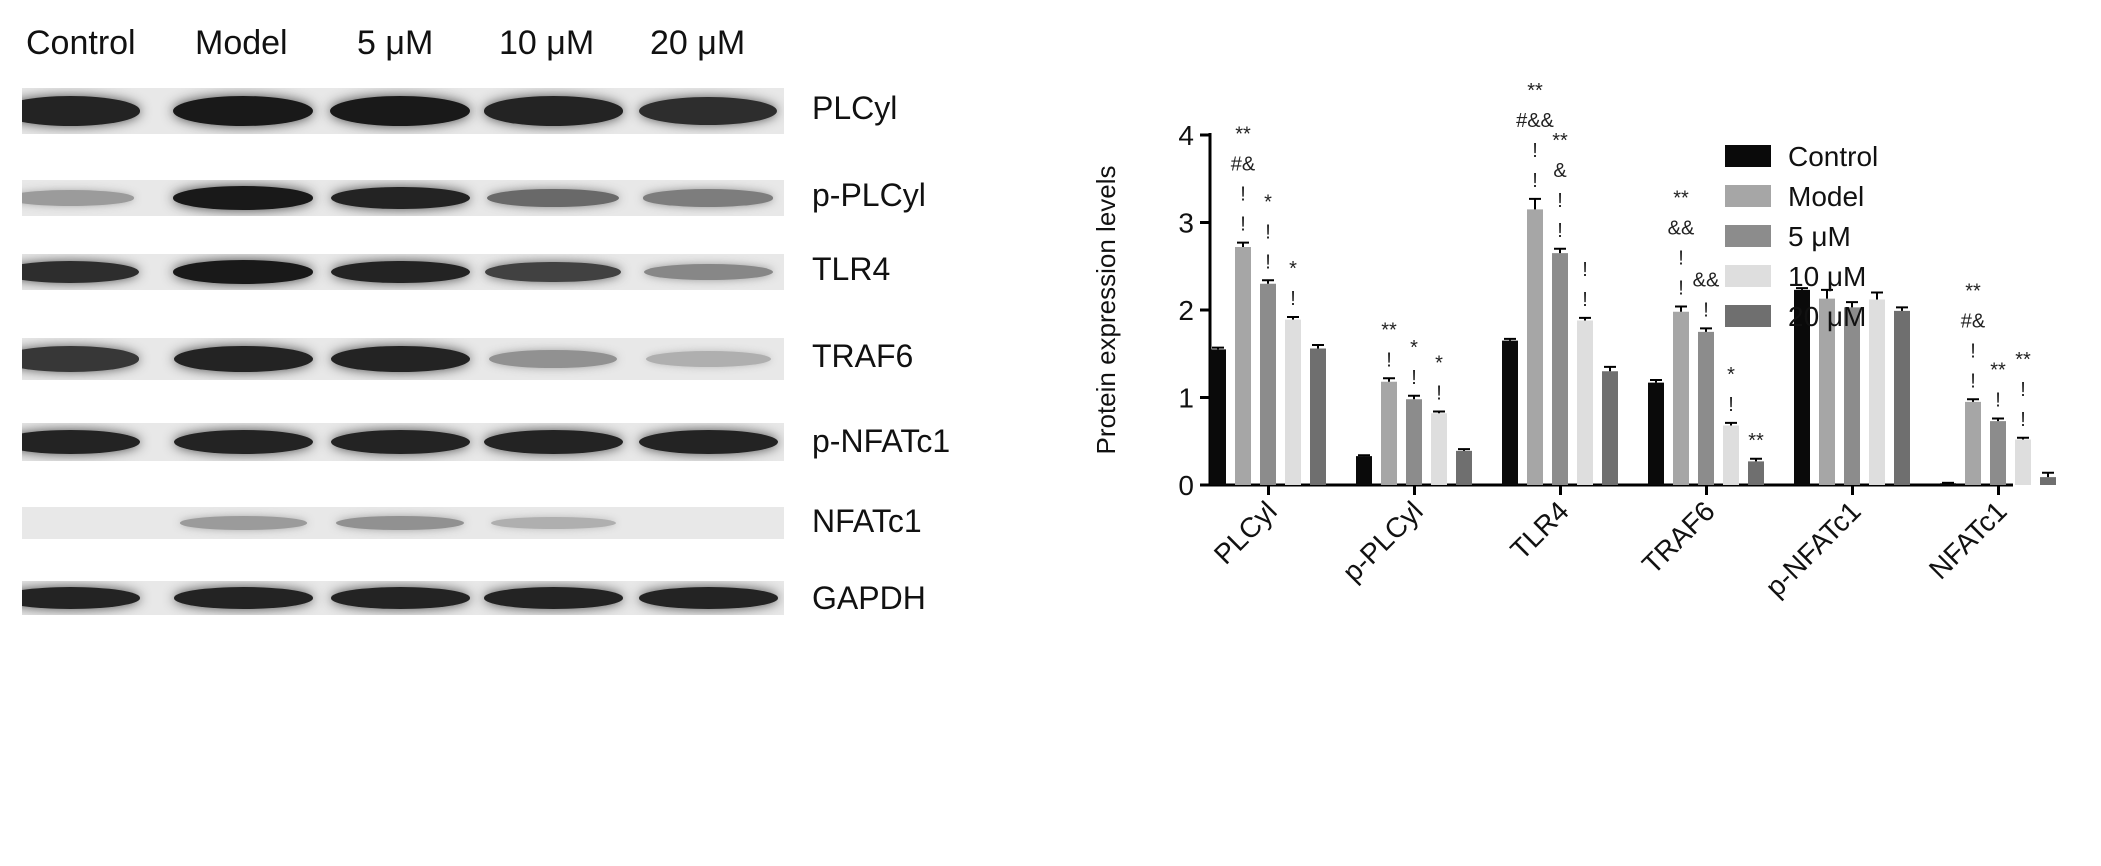 The width and height of the screenshot is (2101, 866). What do you see at coordinates (1186, 398) in the screenshot?
I see `y-tick-label: 1` at bounding box center [1186, 398].